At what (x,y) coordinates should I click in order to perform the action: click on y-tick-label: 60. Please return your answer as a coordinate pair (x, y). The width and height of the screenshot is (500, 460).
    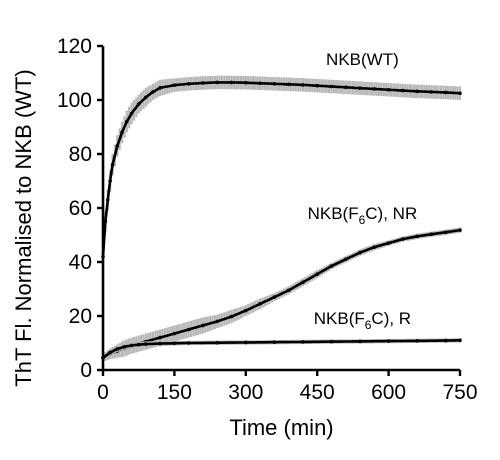
    Looking at the image, I should click on (80, 208).